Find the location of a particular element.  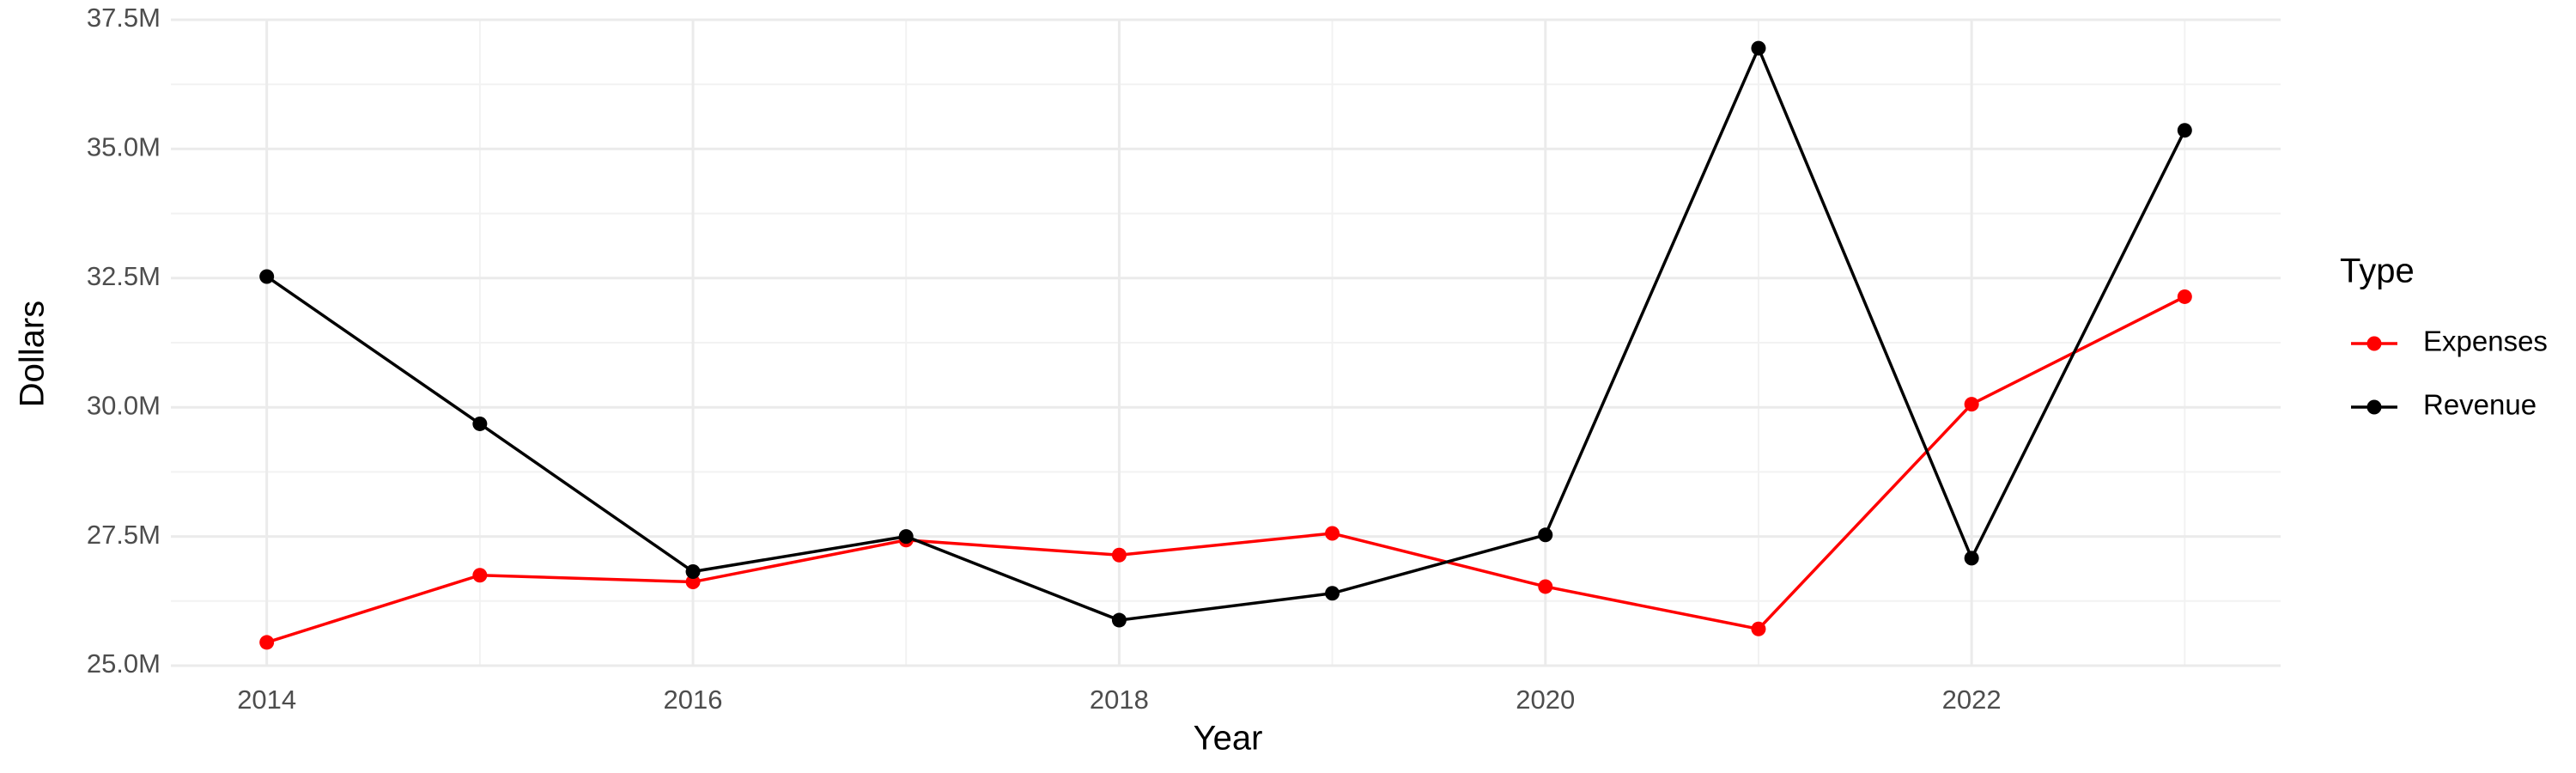

legend-label: Revenue is located at coordinates (2480, 405).